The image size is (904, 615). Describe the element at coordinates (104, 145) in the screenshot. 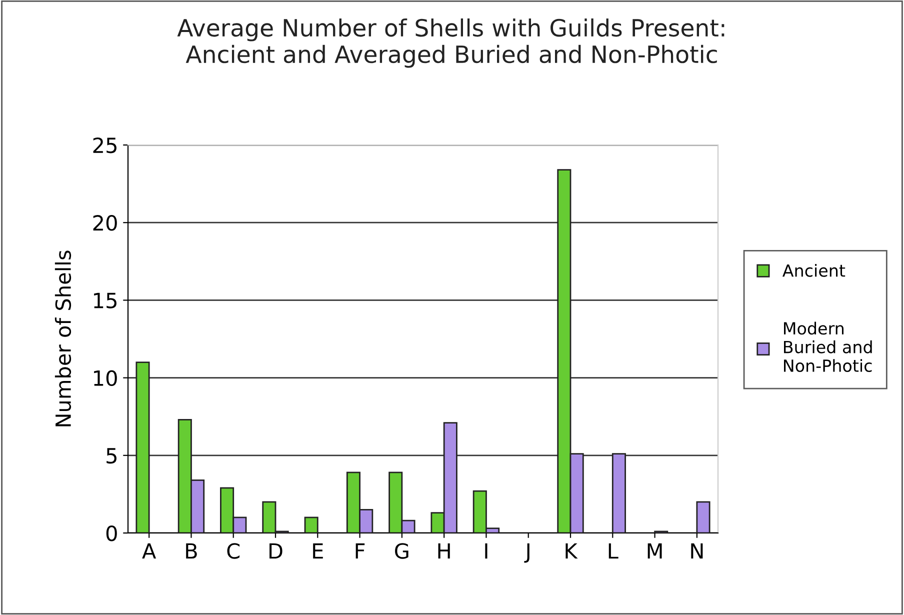

I see `y-tick-label: 25` at that location.